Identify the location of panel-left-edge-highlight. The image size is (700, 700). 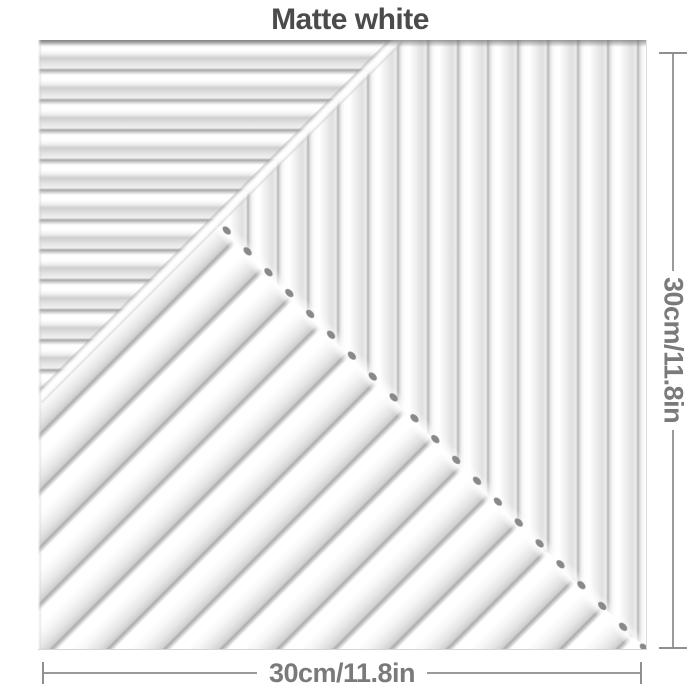
(40, 344).